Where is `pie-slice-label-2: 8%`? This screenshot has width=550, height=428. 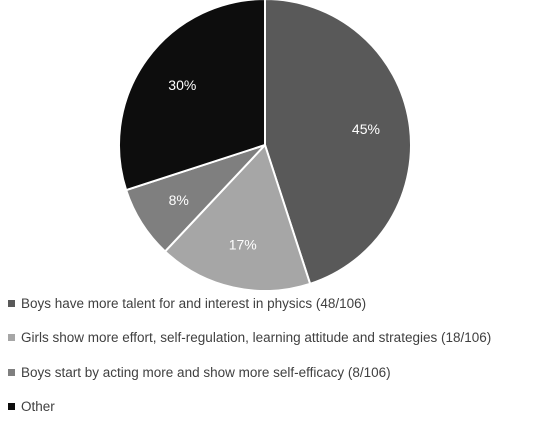
pie-slice-label-2: 8% is located at coordinates (179, 200).